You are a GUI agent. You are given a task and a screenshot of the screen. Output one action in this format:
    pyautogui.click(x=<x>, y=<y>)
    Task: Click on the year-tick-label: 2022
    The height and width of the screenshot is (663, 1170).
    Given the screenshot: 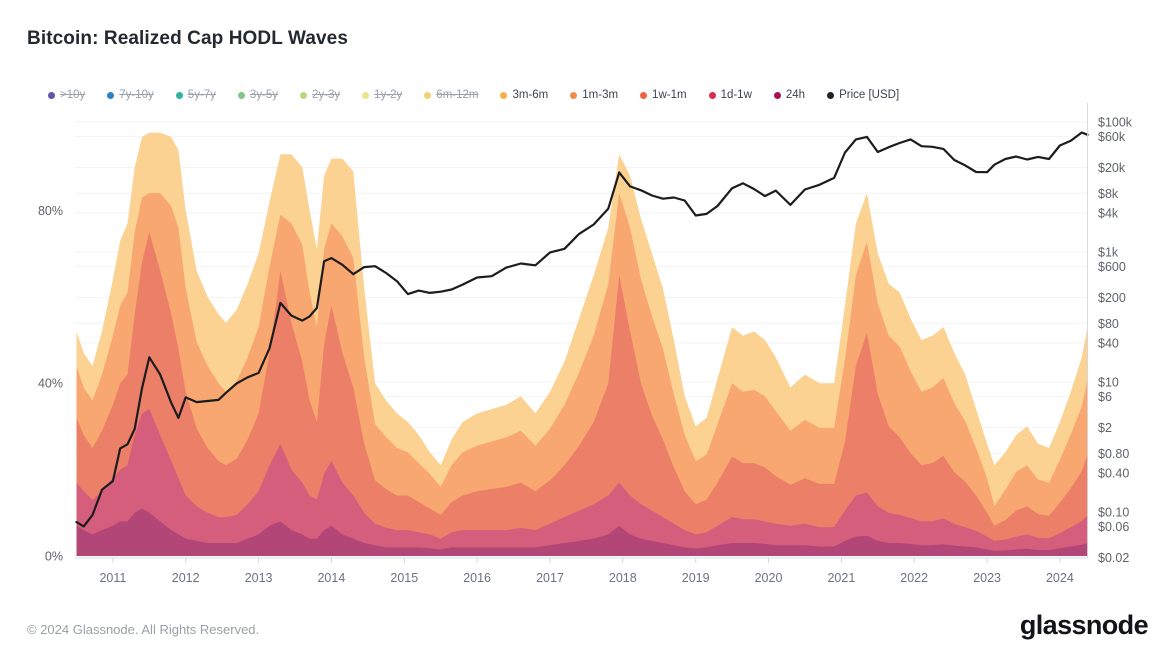 What is the action you would take?
    pyautogui.click(x=914, y=578)
    